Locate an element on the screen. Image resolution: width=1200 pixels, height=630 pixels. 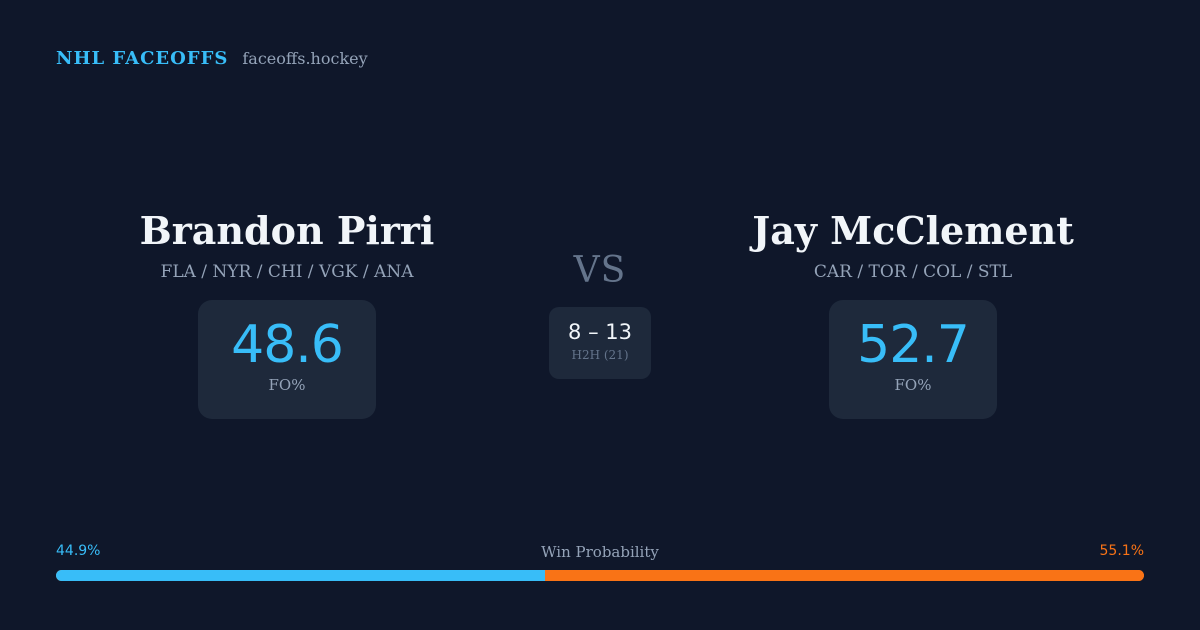
player-right-teams: CAR / TOR / COL / STL is located at coordinates (913, 272).